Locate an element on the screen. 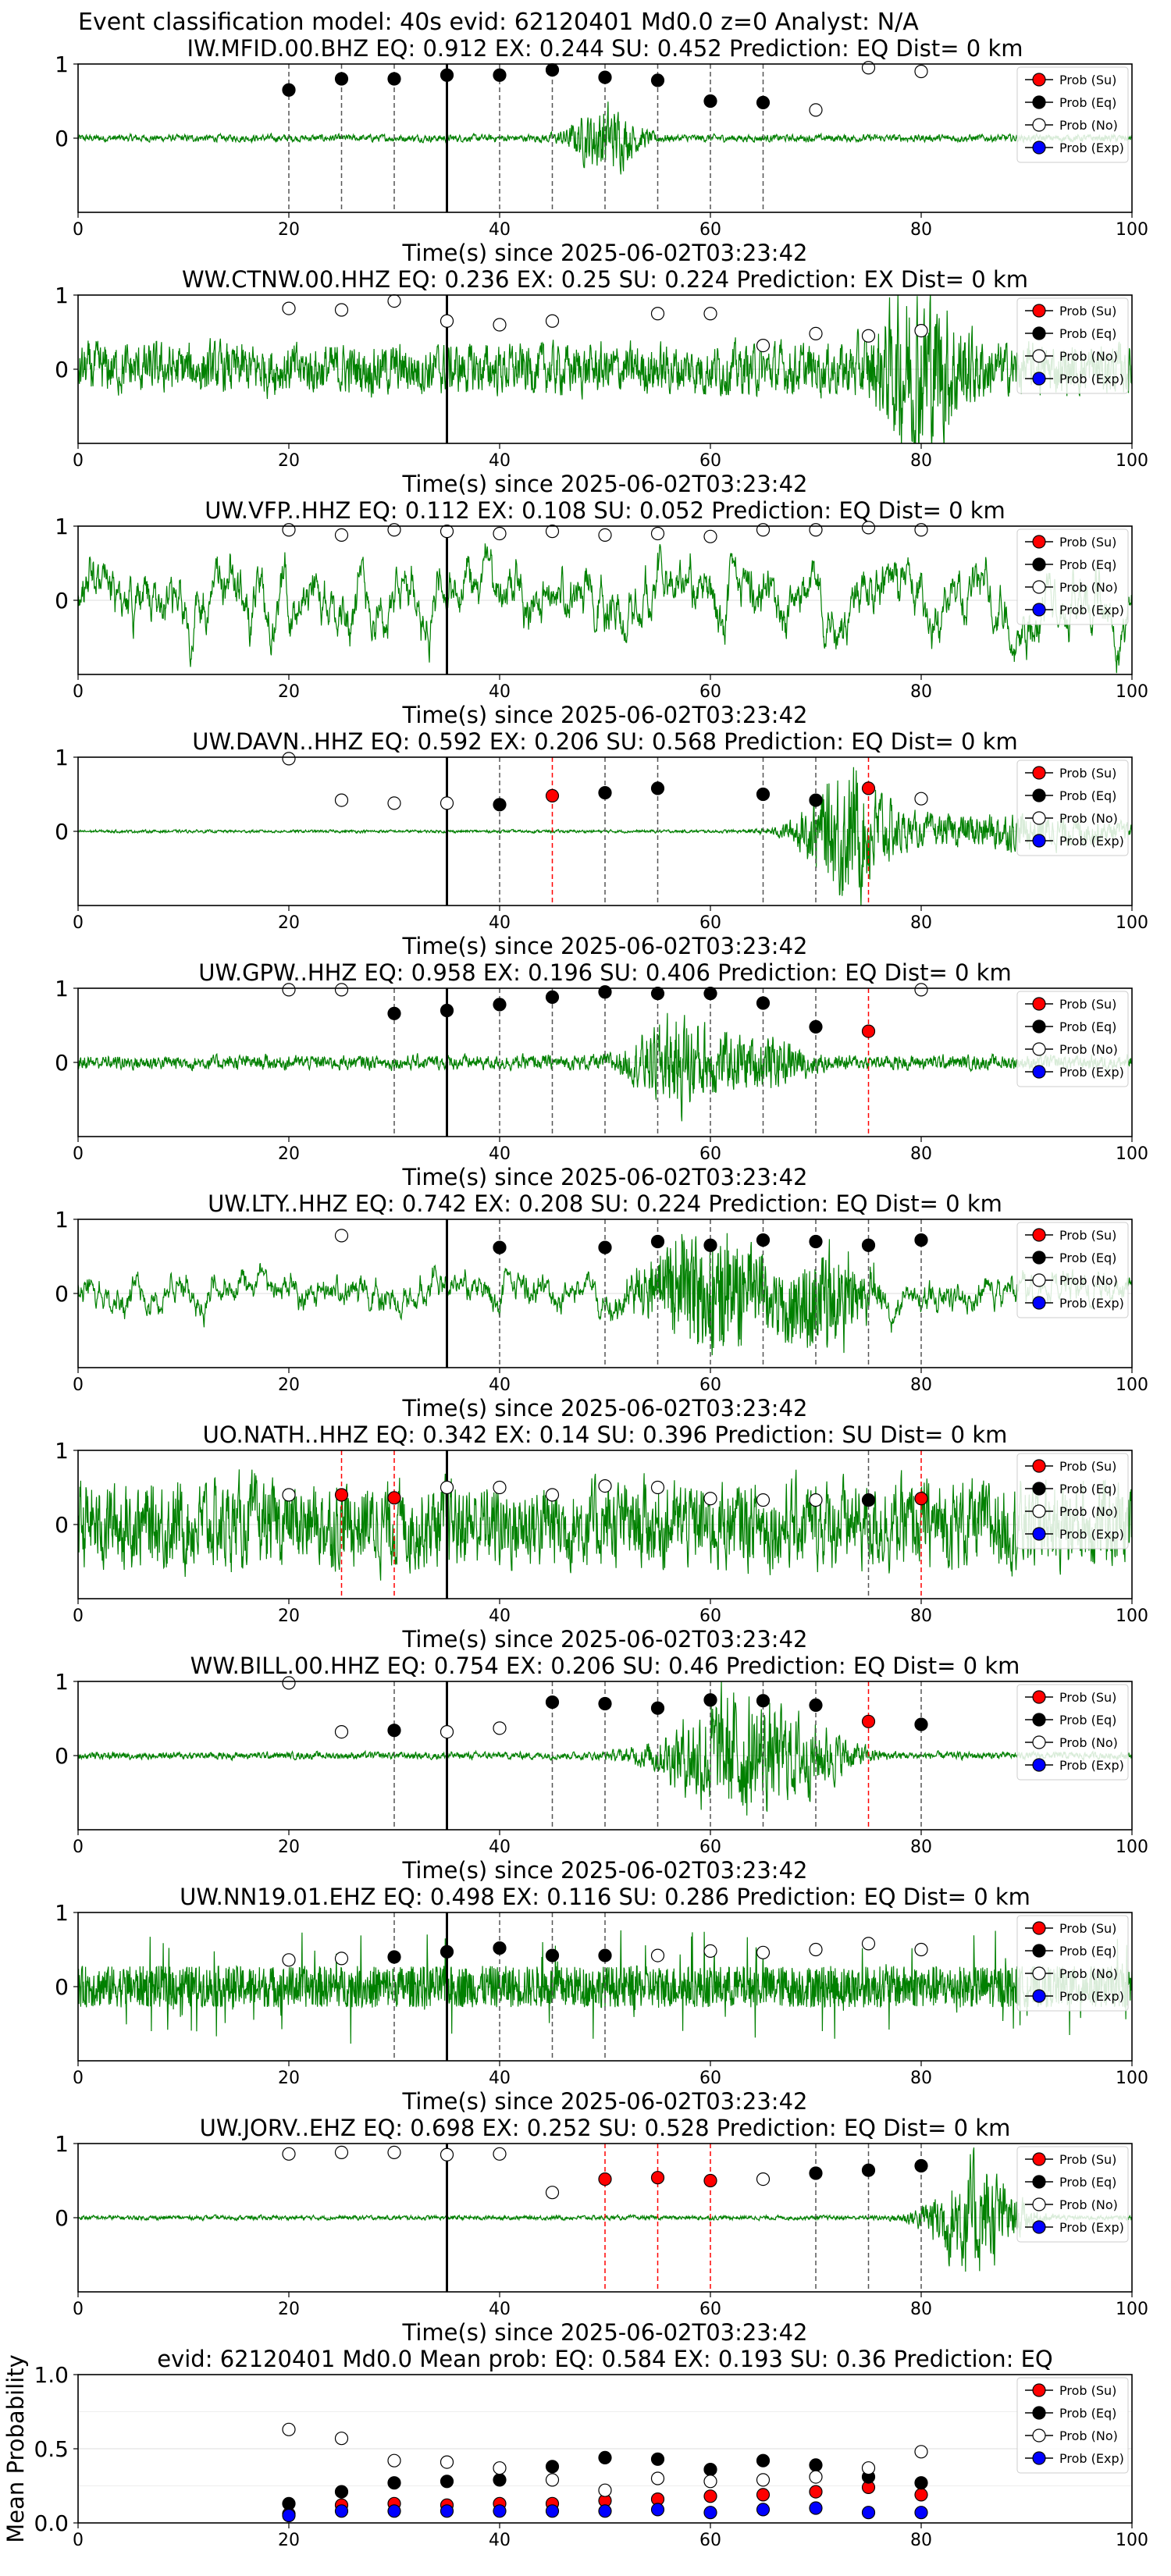  waveform-trace is located at coordinates (605, 369).